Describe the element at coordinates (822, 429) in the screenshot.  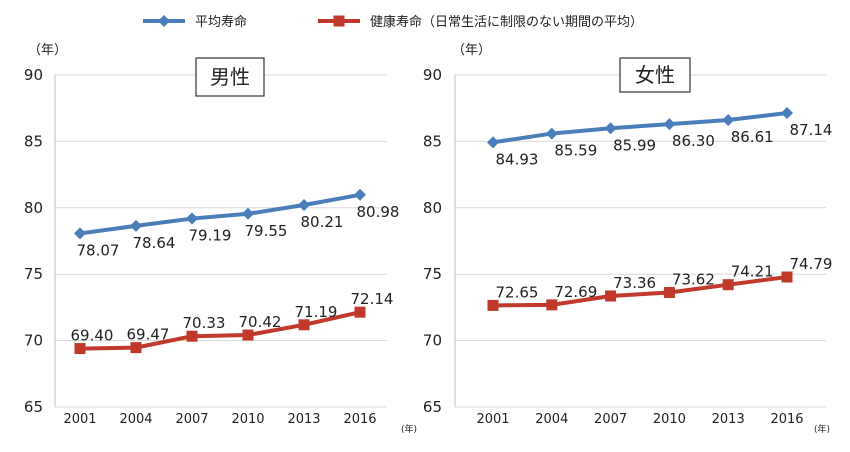
I see `female-x-unit: (年)` at that location.